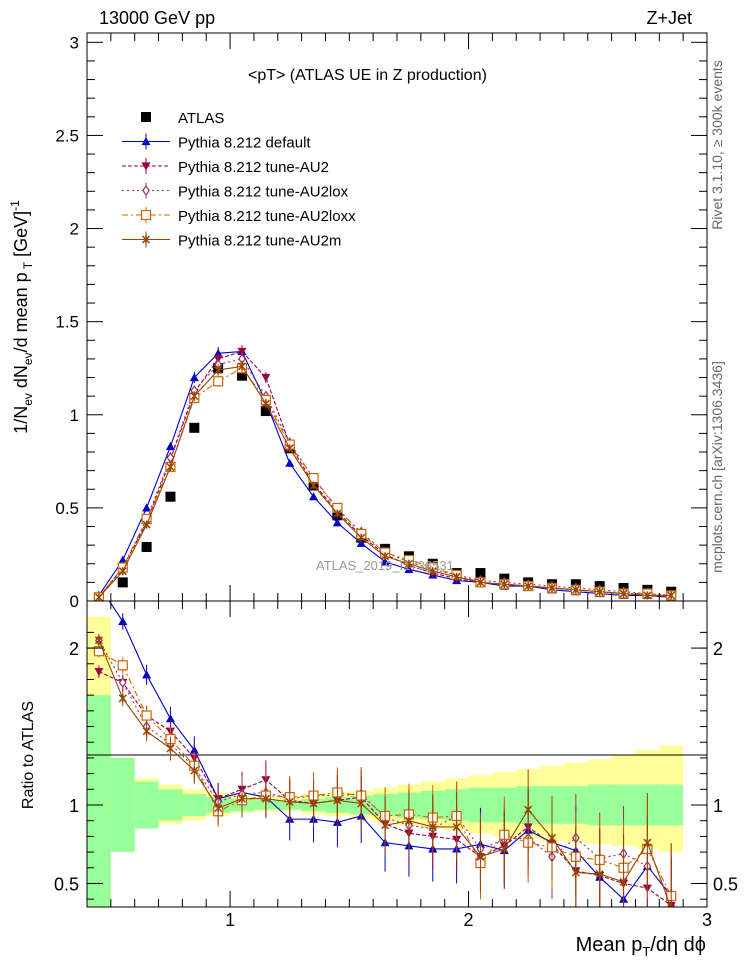  Describe the element at coordinates (74, 42) in the screenshot. I see `main-ytick-label: 3` at that location.